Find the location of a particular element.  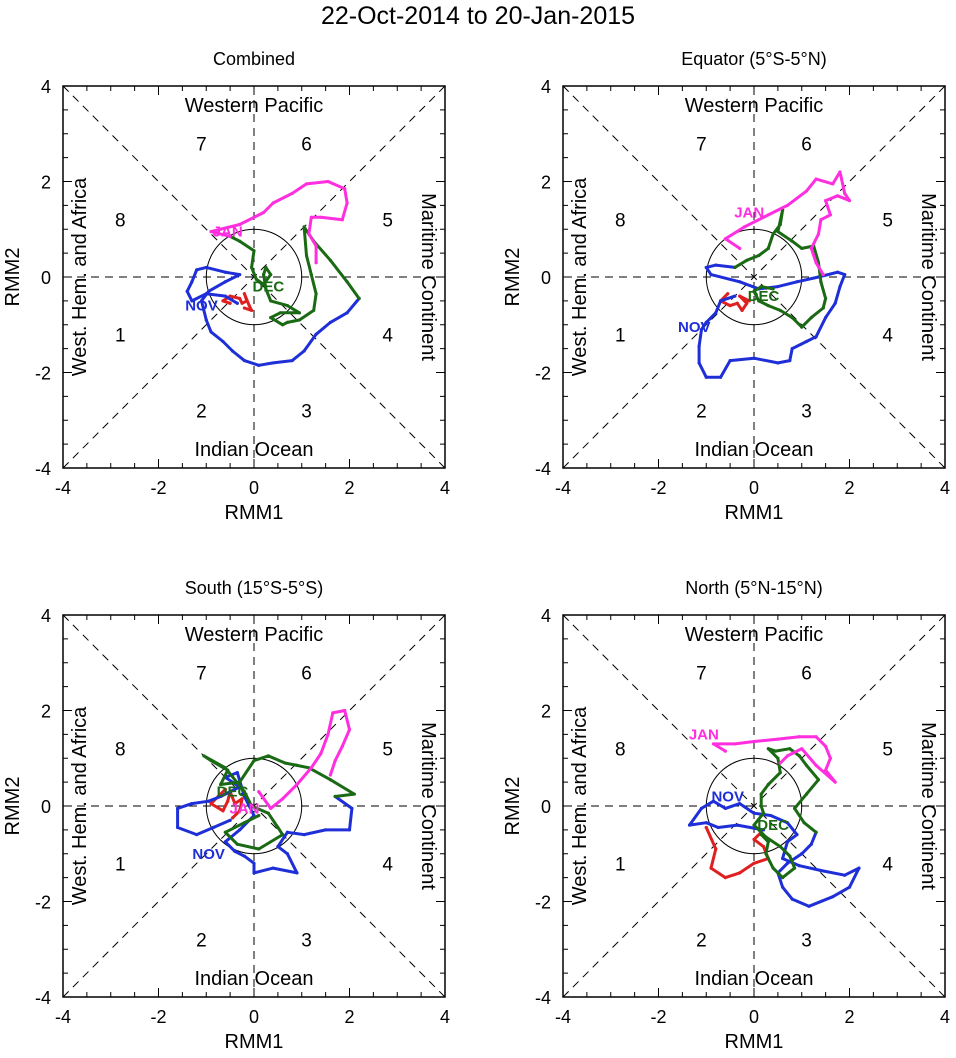

month-label-jan: JAN is located at coordinates (749, 213).